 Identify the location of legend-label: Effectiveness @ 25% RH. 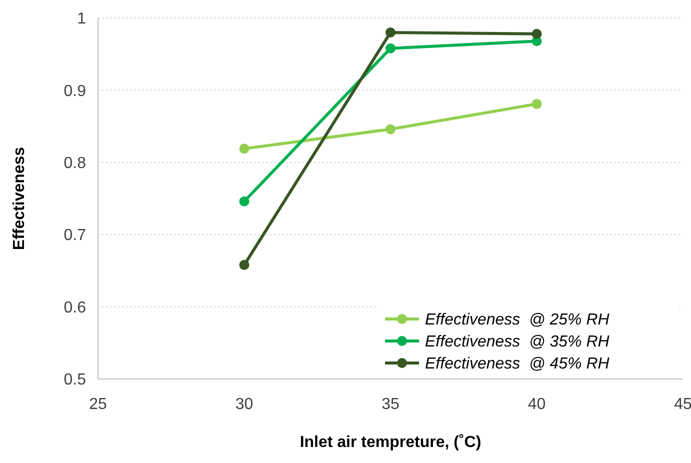
(517, 320).